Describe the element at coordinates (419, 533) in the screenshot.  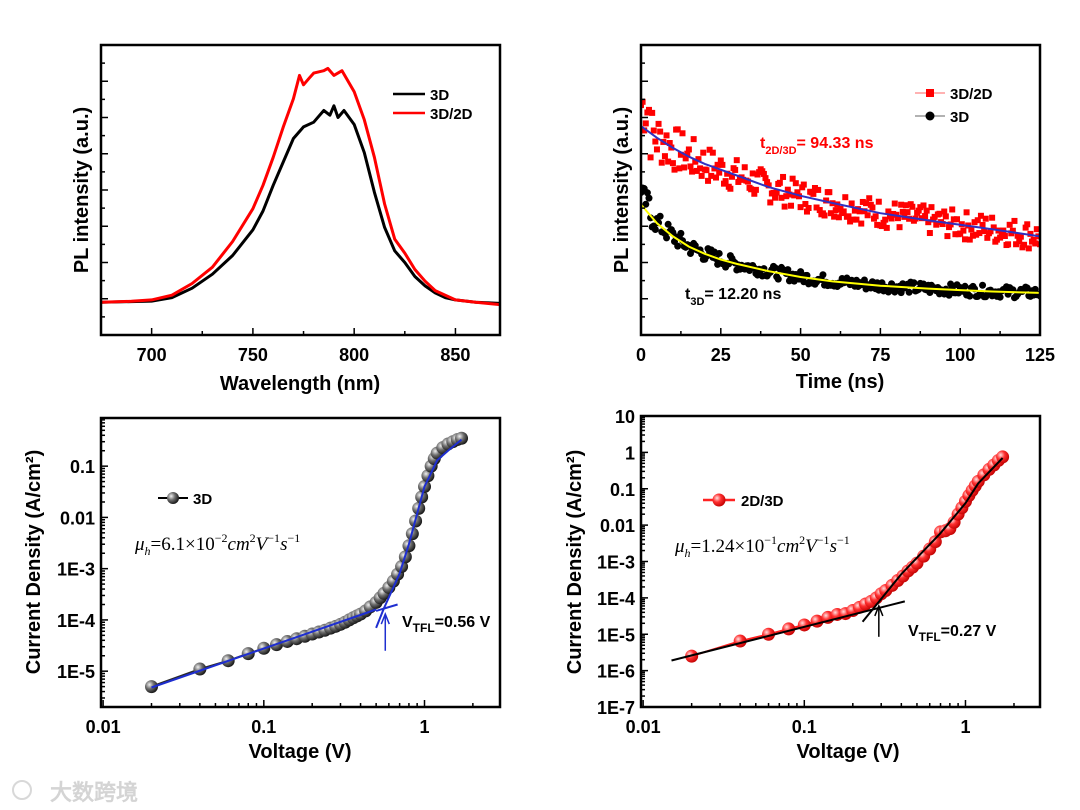
I see `fit-line` at that location.